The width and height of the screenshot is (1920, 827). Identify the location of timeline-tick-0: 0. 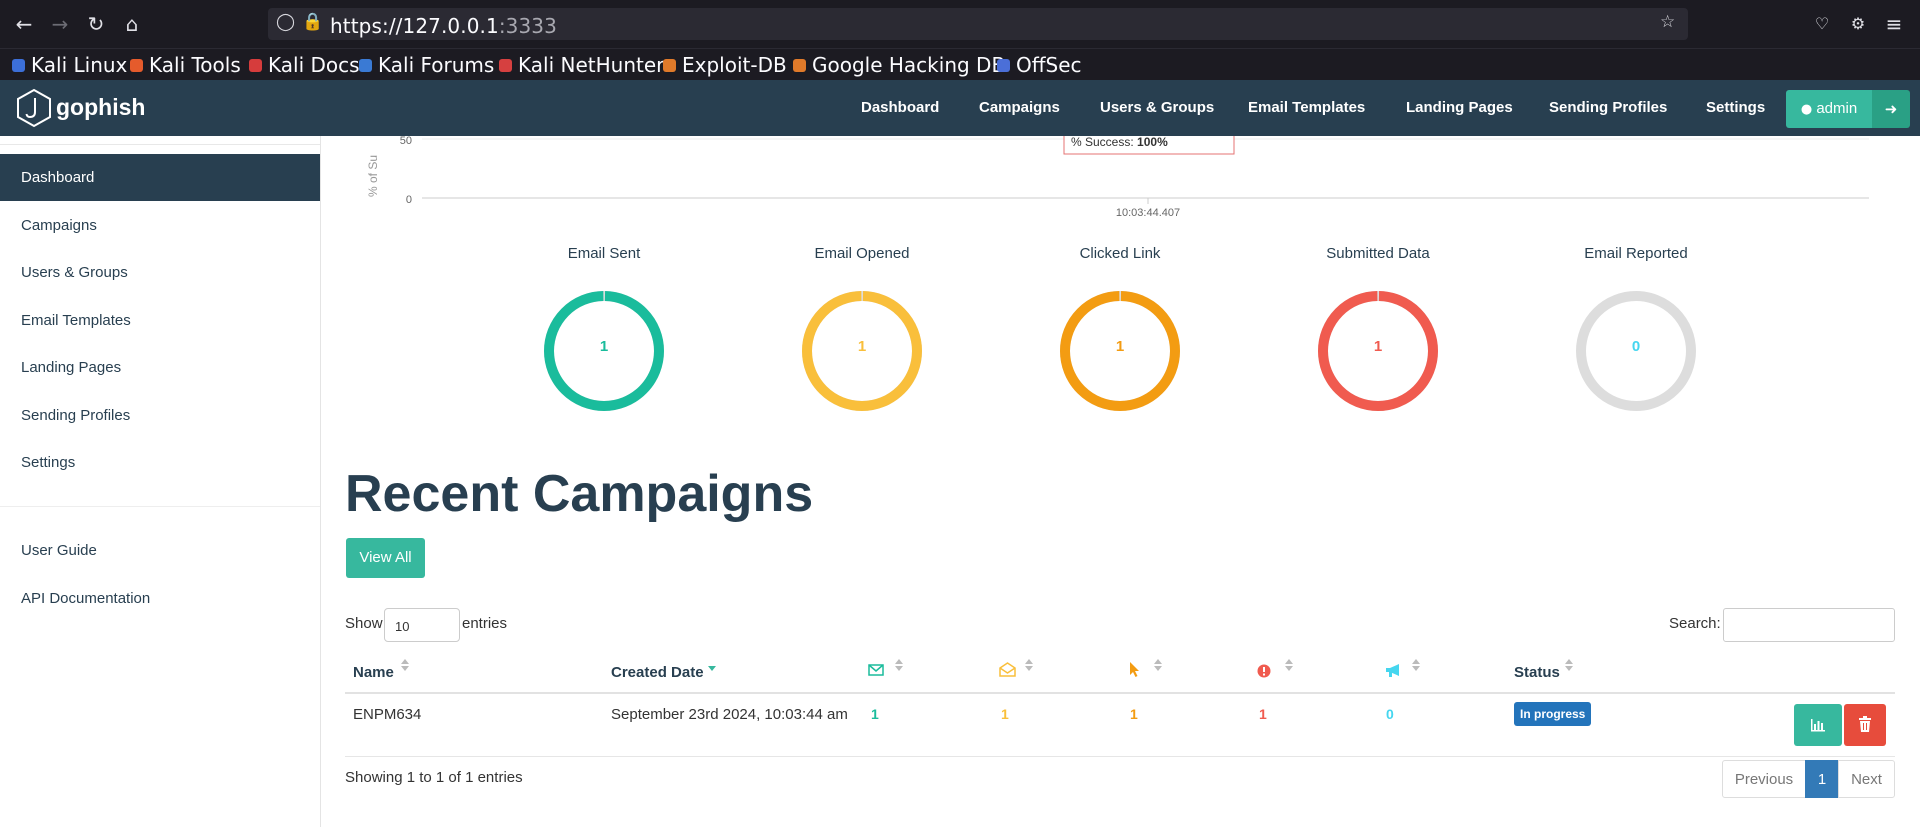
(409, 200).